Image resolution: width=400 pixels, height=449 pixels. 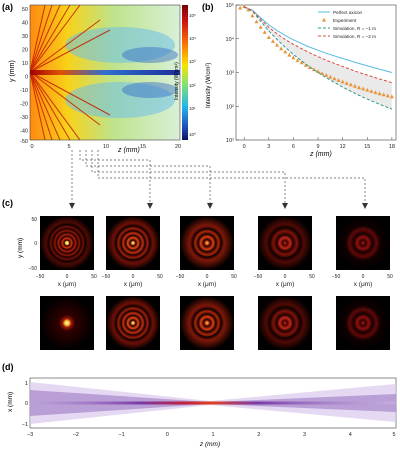 What do you see at coordinates (7, 203) in the screenshot?
I see `panel-c-label: (c)` at bounding box center [7, 203].